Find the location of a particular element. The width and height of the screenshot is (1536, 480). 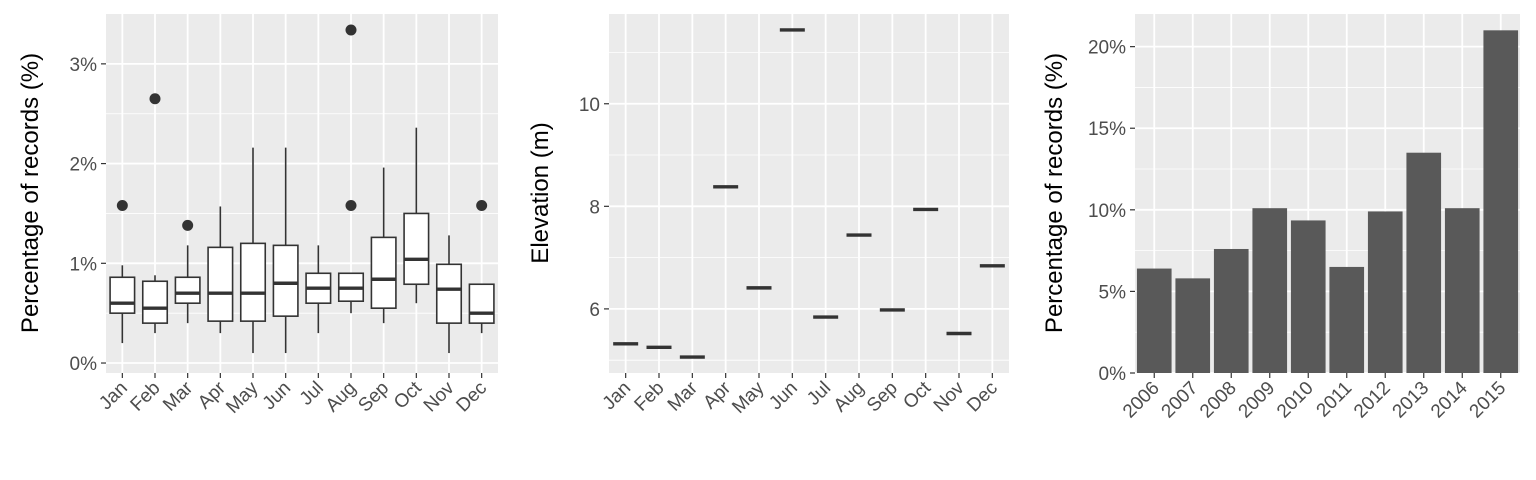

box-feb is located at coordinates (155, 213).